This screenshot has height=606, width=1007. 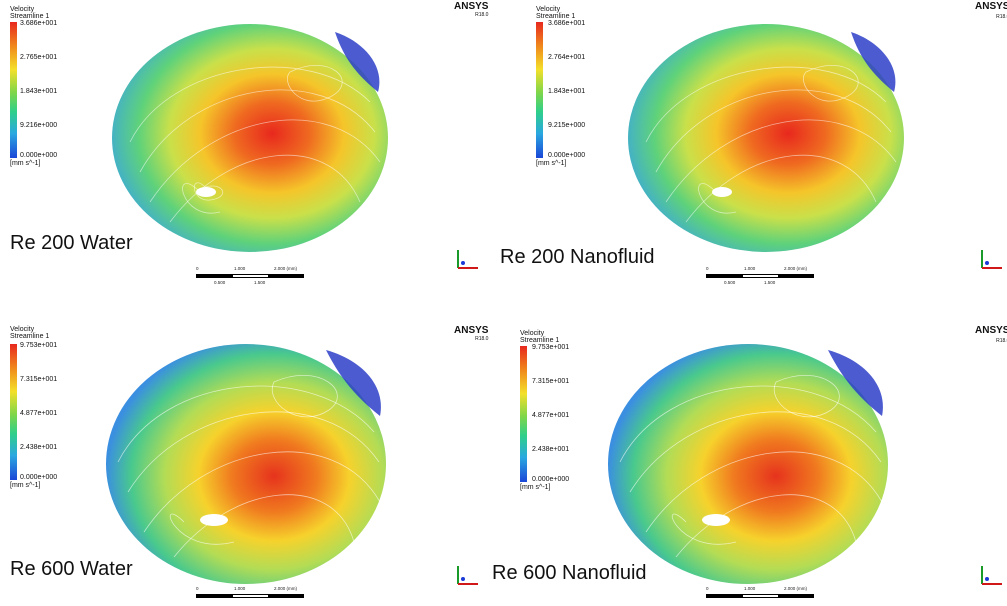 I want to click on ansys-logo-edge-bottom: ANSYS R18.0, so click(x=991, y=336).